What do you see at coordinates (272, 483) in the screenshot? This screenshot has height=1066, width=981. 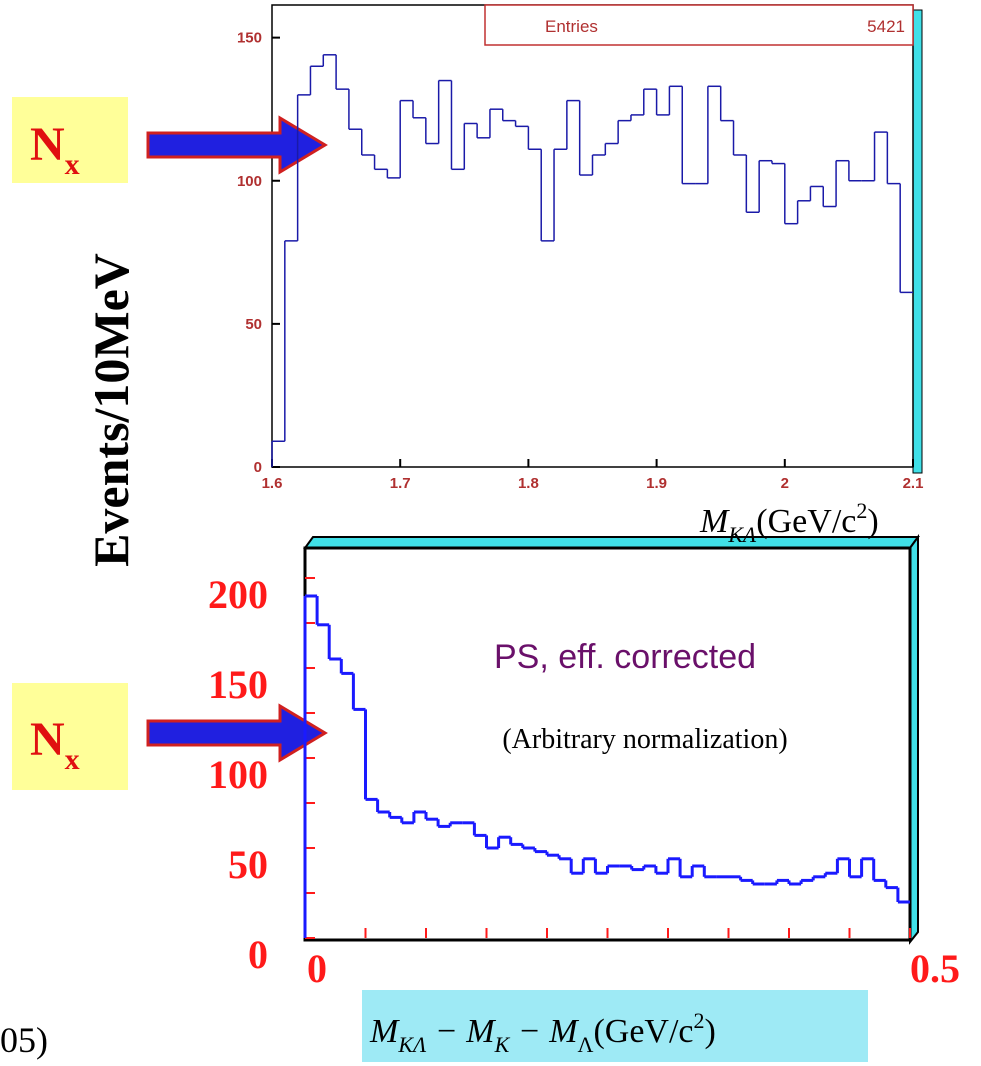 I see `x-tick-label: 1.6` at bounding box center [272, 483].